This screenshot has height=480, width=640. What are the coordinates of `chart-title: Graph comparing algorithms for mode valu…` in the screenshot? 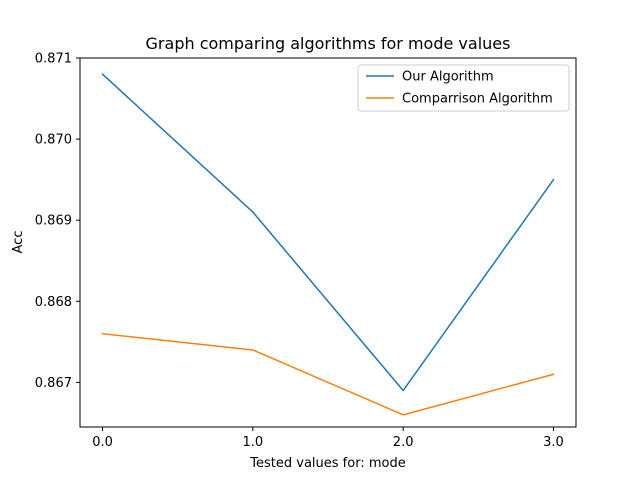 It's located at (328, 43).